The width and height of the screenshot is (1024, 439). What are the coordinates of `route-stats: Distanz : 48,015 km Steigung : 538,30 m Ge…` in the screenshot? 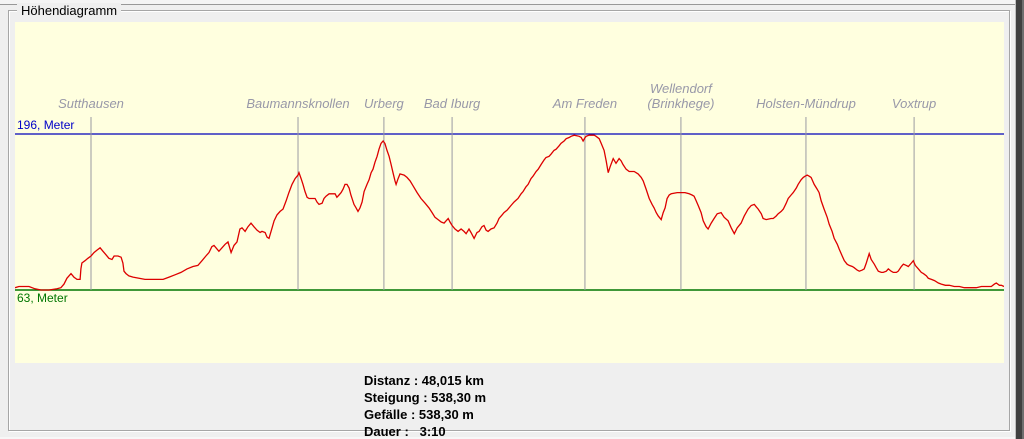 It's located at (425, 405).